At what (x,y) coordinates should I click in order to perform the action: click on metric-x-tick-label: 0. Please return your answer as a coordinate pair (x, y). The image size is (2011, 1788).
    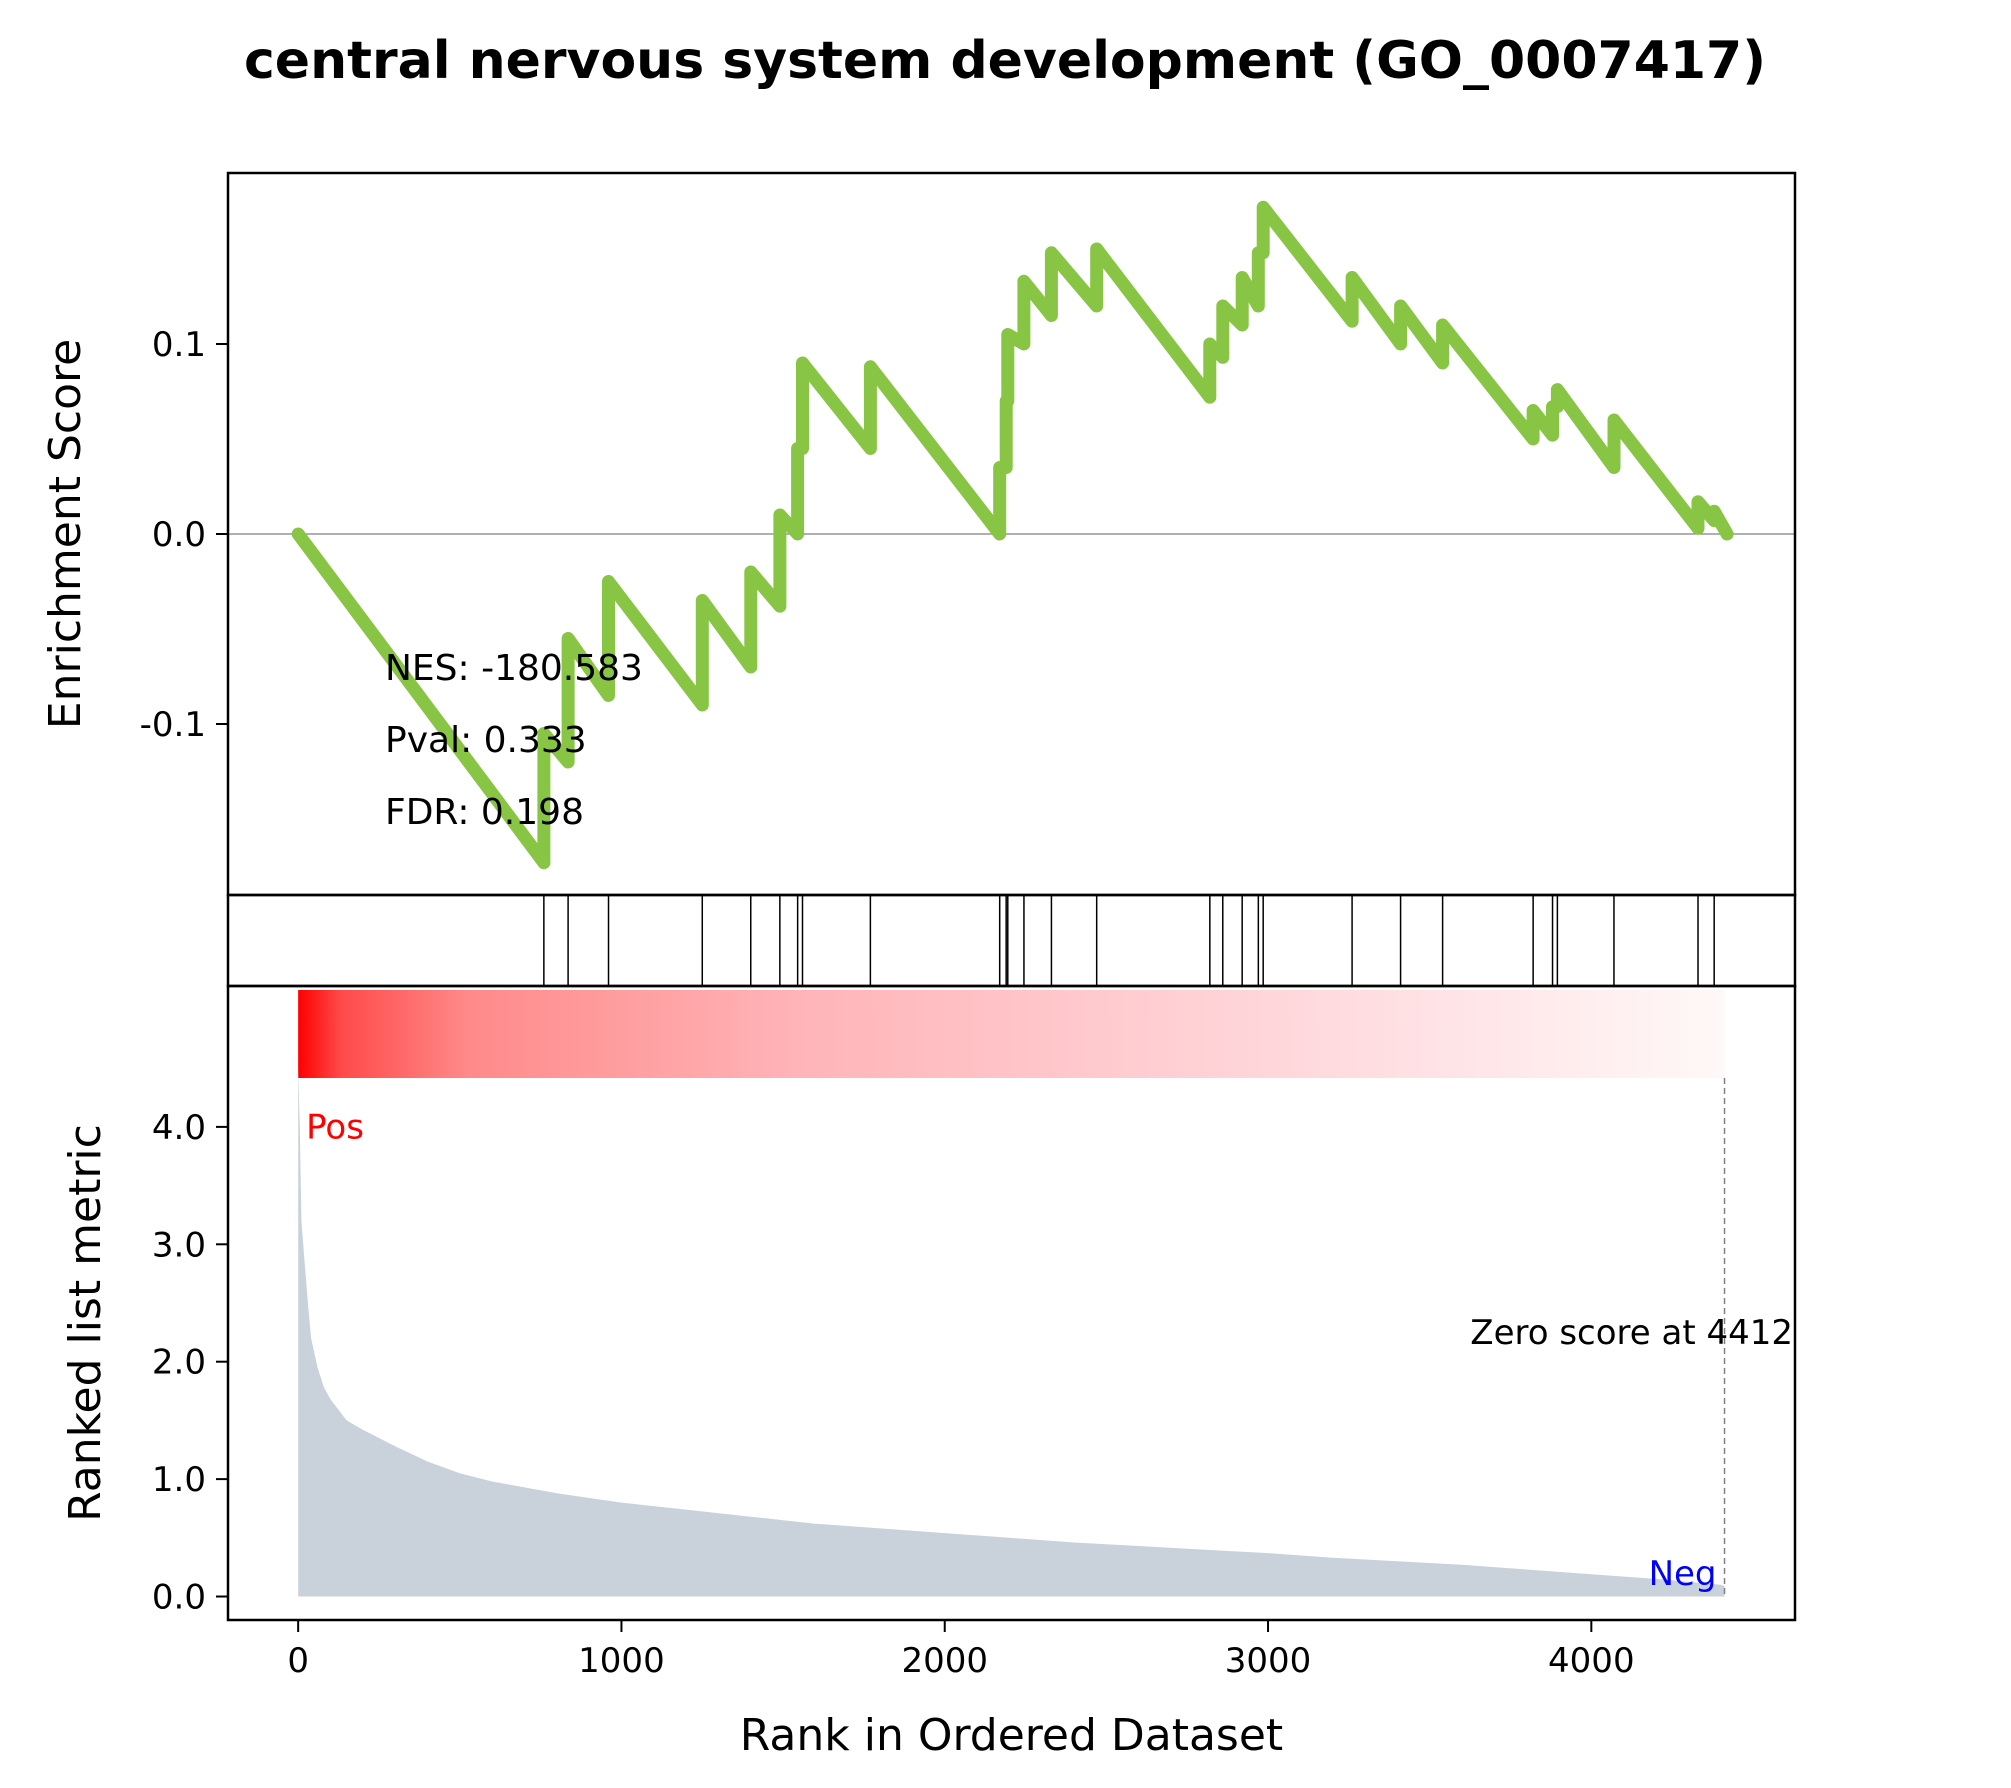
    Looking at the image, I should click on (298, 1661).